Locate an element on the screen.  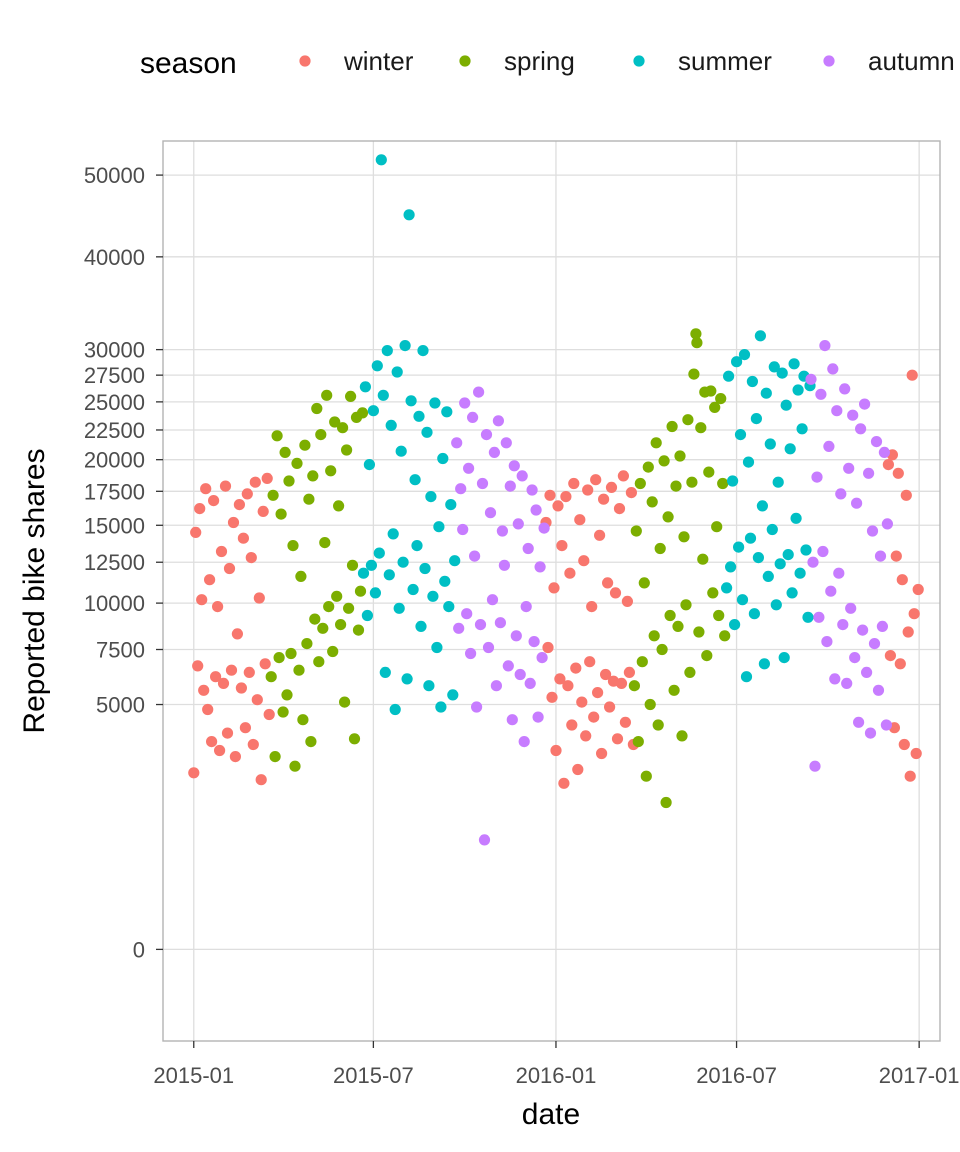
y-tick-label: 10000 is located at coordinates (114, 603).